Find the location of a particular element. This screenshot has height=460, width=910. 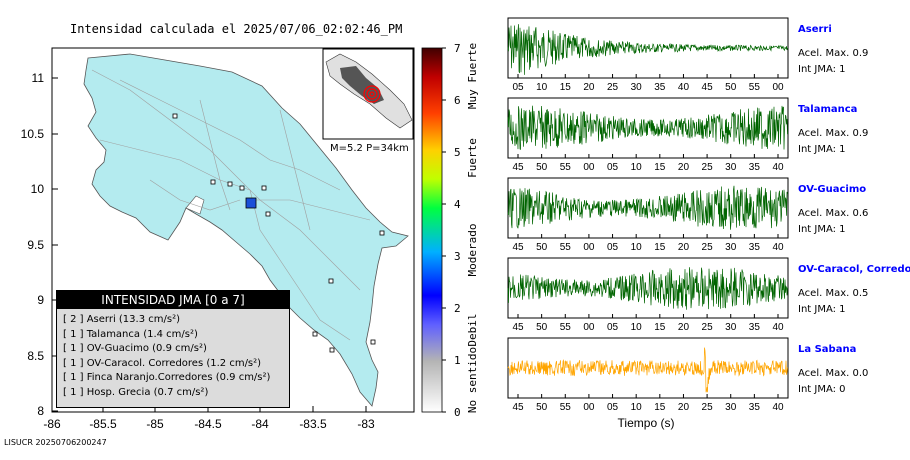

legend-item: [ 1 ] OV-Caracol. Corredores (1.2 cm/s²) is located at coordinates (176, 364).